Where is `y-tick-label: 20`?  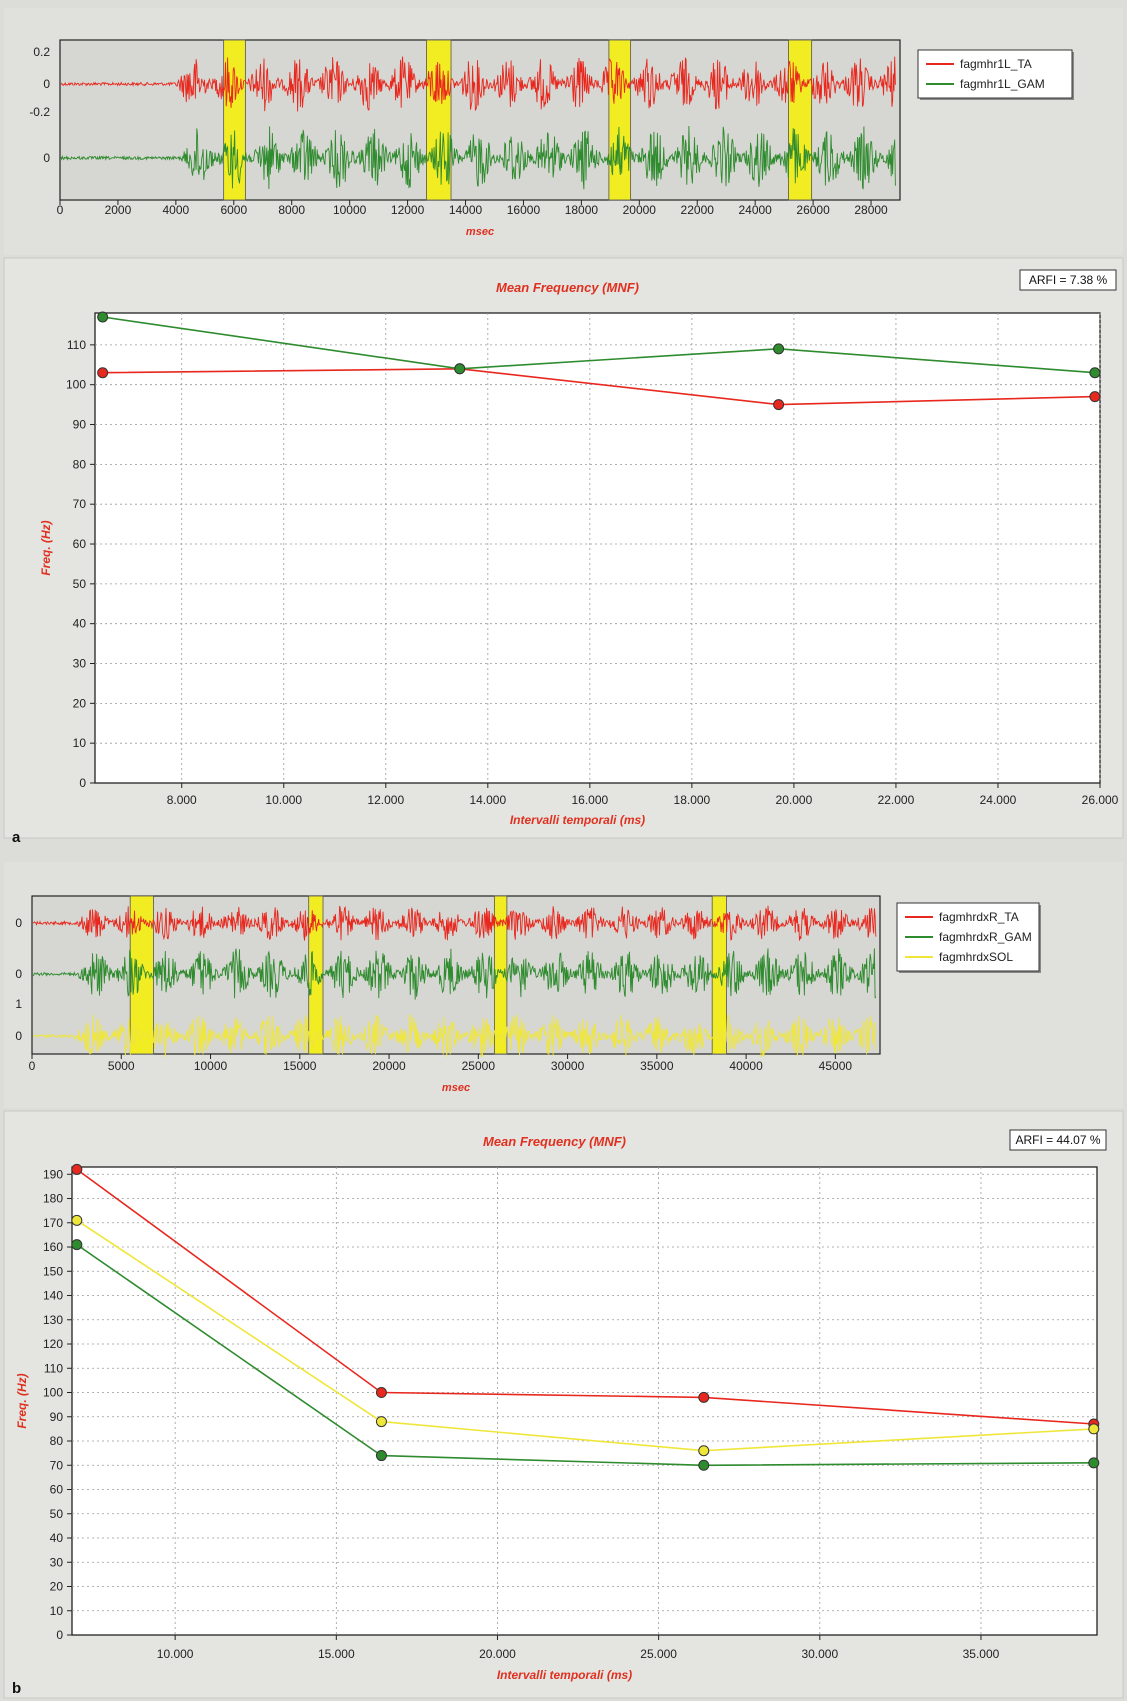 y-tick-label: 20 is located at coordinates (80, 703).